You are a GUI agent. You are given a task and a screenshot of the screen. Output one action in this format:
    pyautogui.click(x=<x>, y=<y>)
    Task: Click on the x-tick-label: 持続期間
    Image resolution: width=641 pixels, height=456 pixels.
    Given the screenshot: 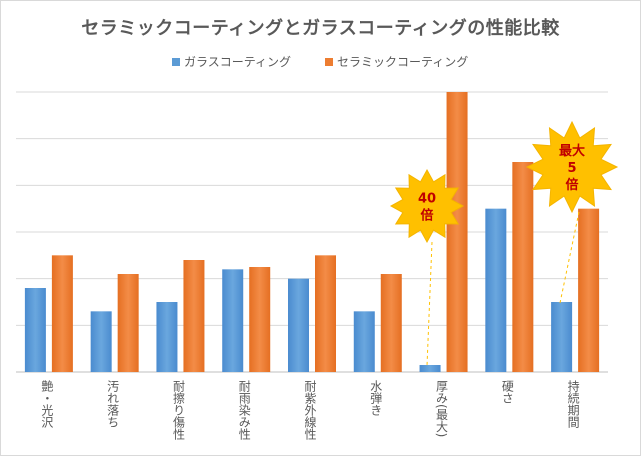 What is the action you would take?
    pyautogui.click(x=573, y=403)
    